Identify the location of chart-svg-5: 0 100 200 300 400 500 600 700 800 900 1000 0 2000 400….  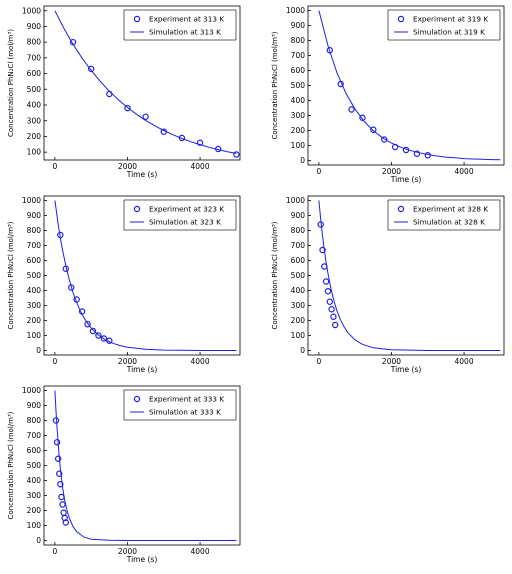
(124, 474).